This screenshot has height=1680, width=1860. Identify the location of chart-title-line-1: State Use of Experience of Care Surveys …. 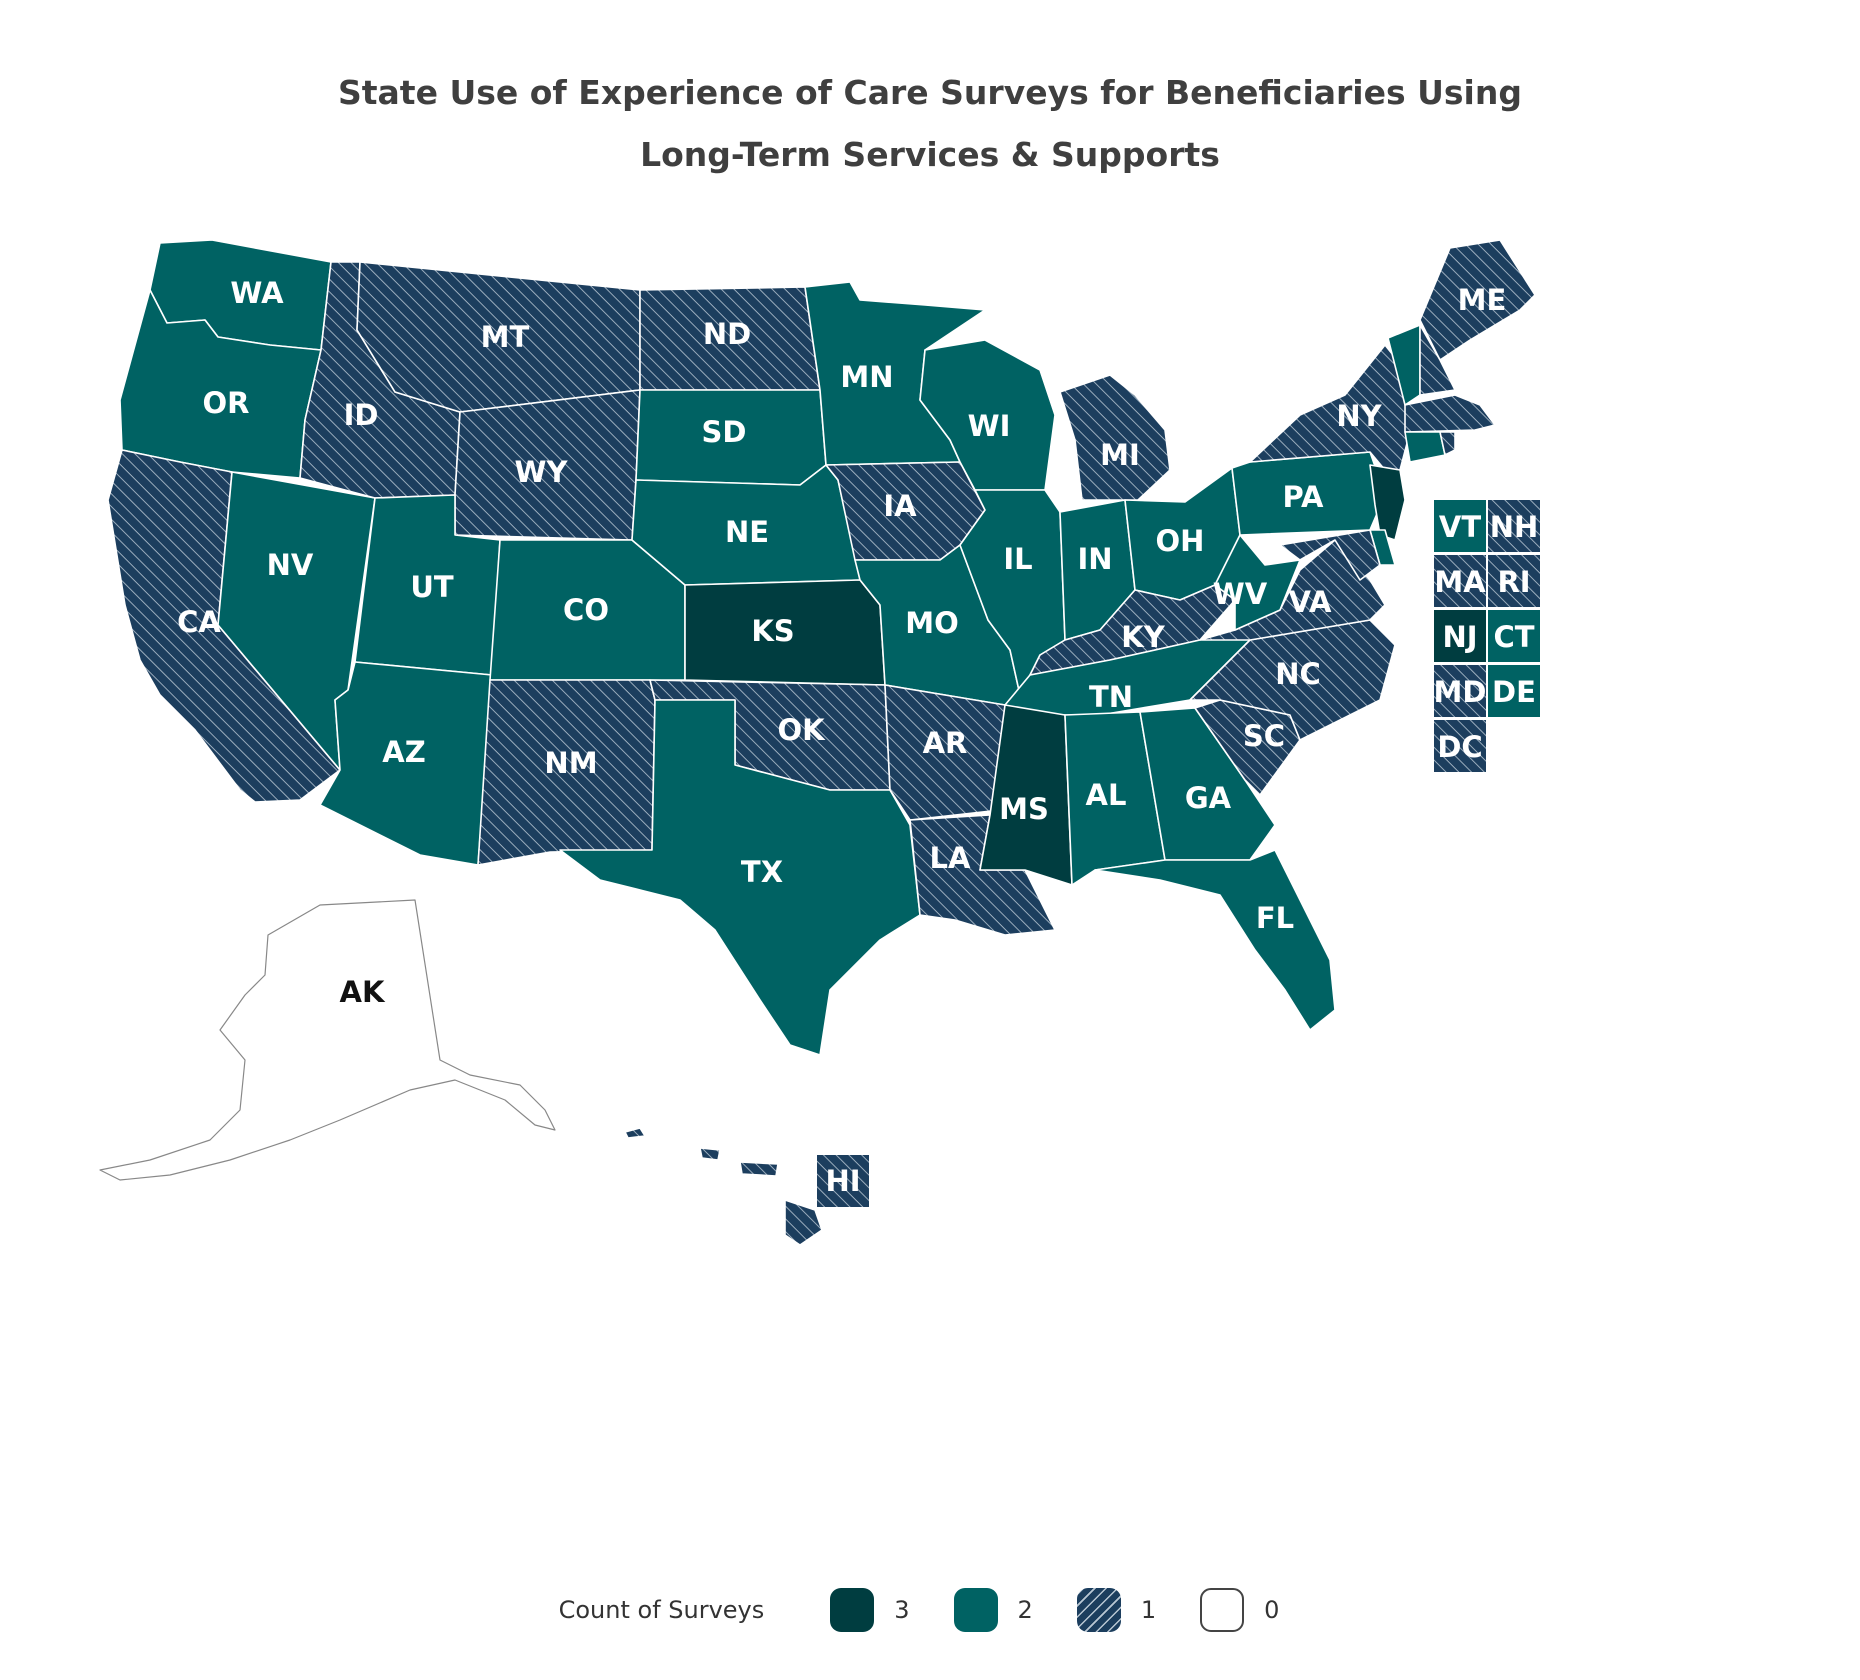
(930, 92).